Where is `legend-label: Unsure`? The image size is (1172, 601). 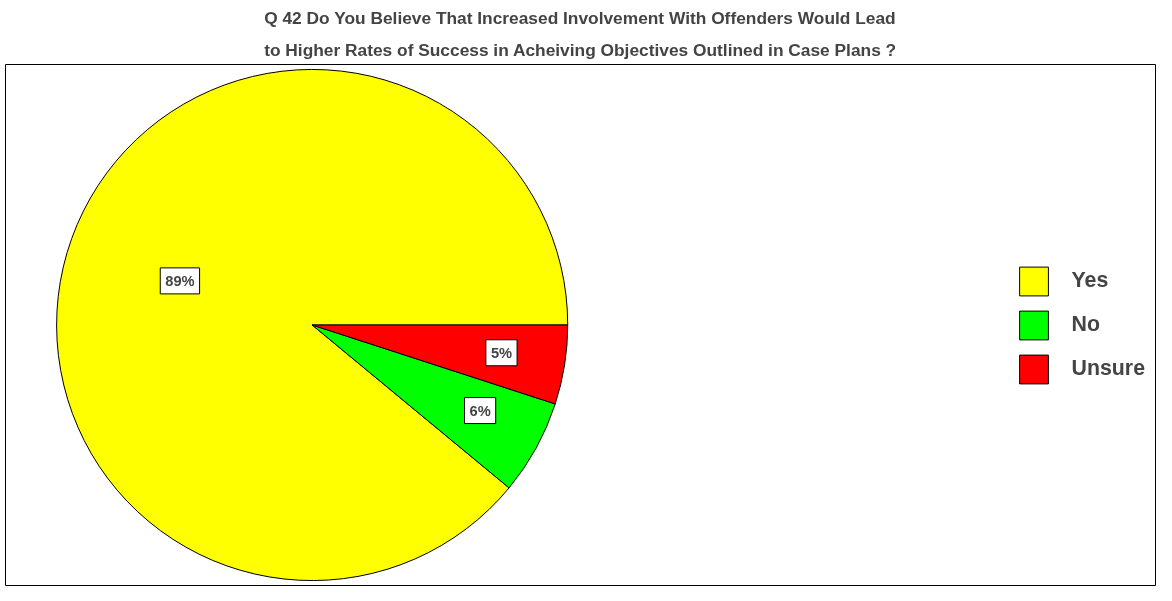
legend-label: Unsure is located at coordinates (1108, 368).